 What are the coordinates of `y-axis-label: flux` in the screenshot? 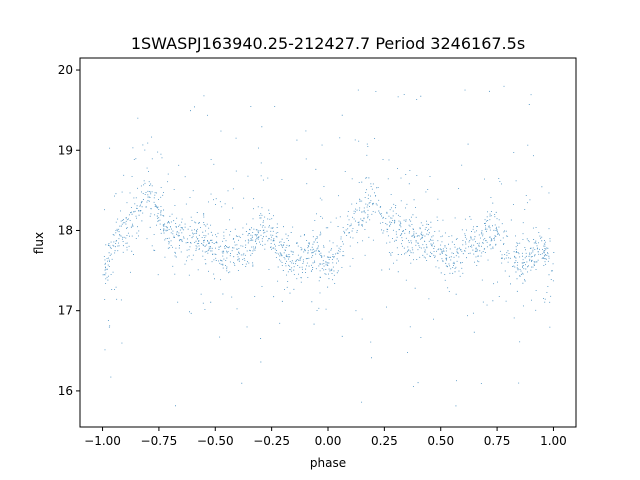 It's located at (39, 243).